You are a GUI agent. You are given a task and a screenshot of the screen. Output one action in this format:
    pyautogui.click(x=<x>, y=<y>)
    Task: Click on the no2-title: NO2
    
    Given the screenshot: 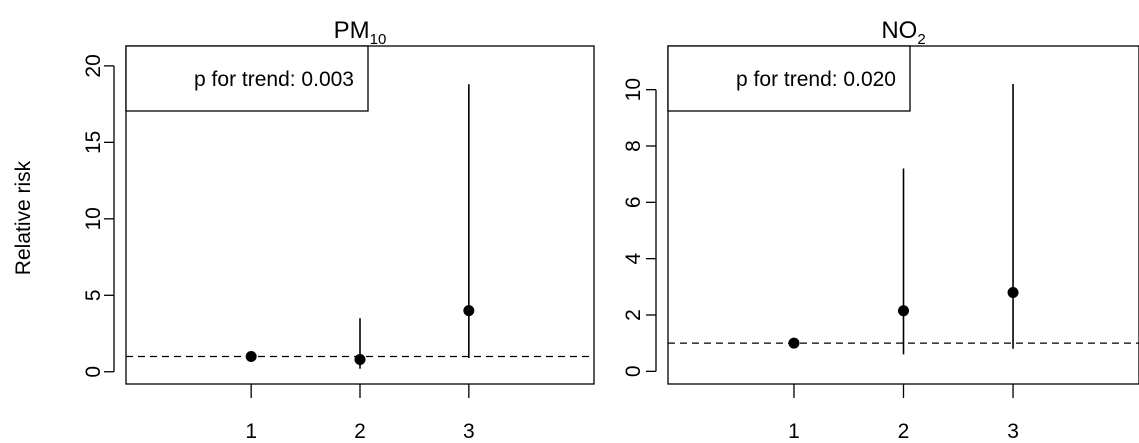 What is the action you would take?
    pyautogui.click(x=903, y=32)
    